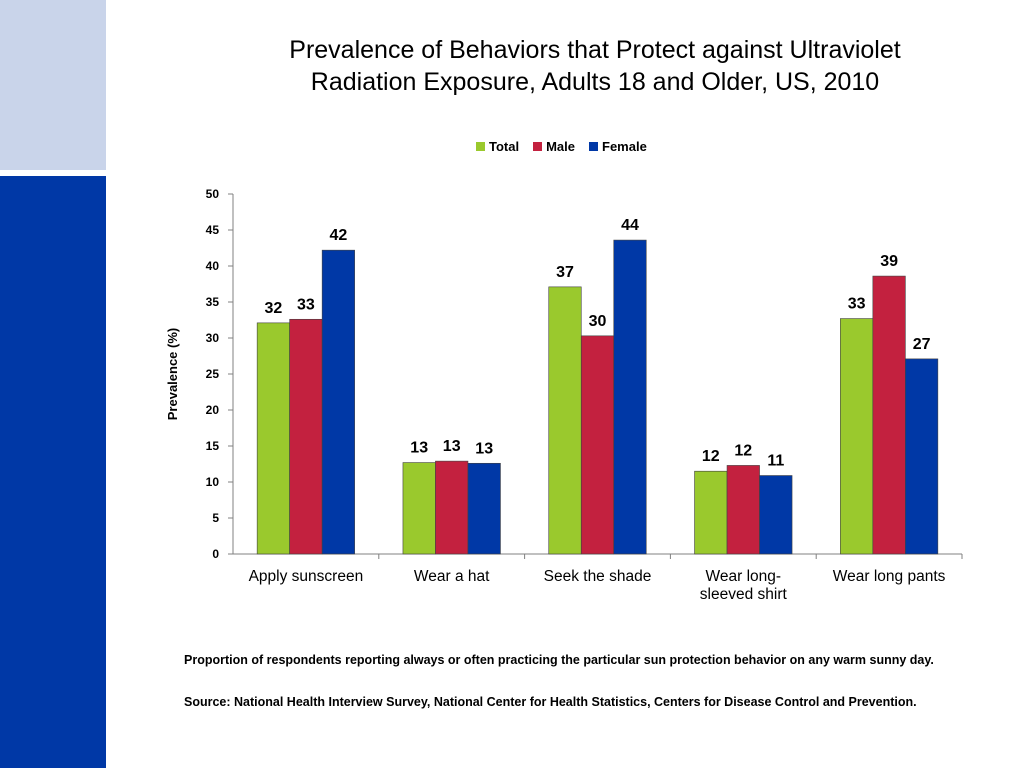 The width and height of the screenshot is (1024, 768). I want to click on legend-swatch-total, so click(480, 146).